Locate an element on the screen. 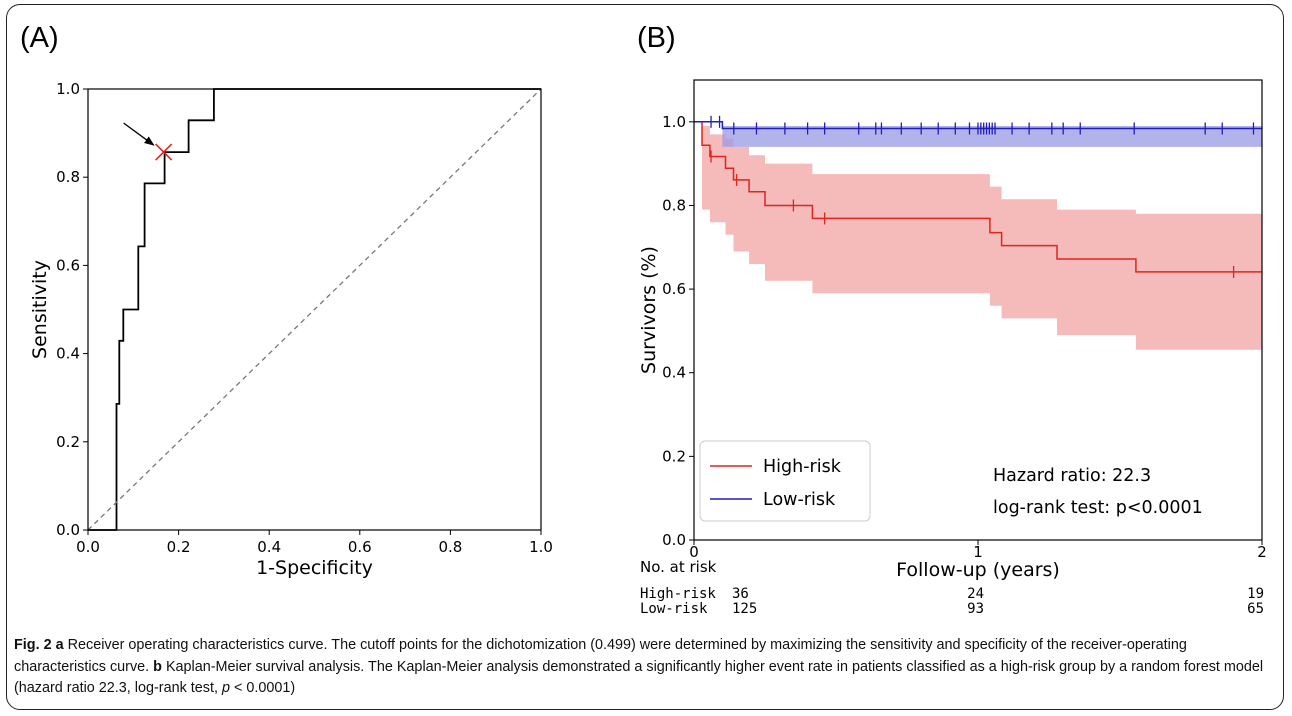 The width and height of the screenshot is (1292, 716). high-risk-ci-band is located at coordinates (978, 235).